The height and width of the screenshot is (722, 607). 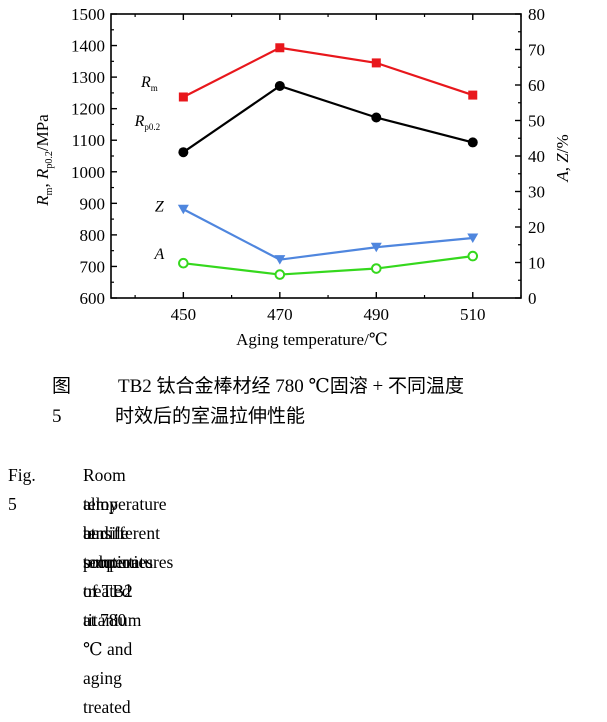 I want to click on series-line-rm, so click(x=328, y=72).